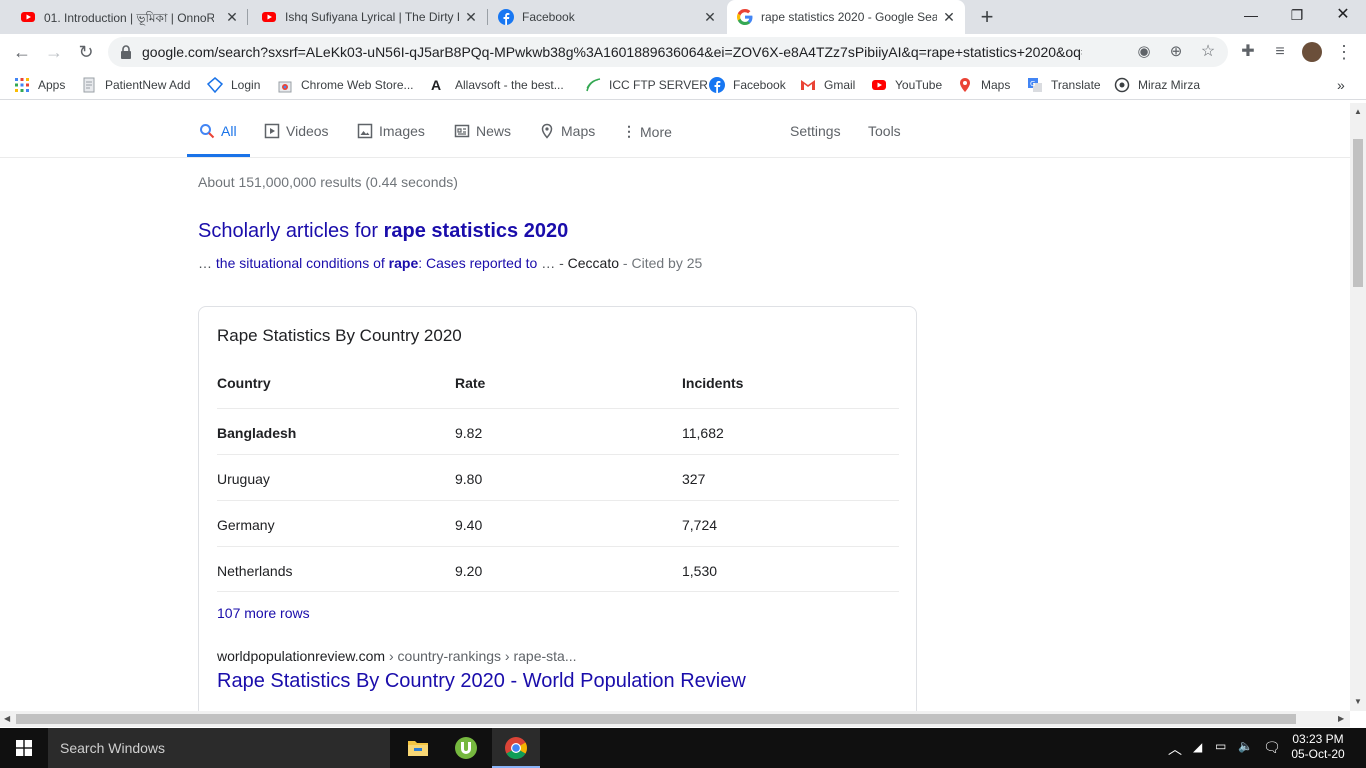 The height and width of the screenshot is (768, 1366). Describe the element at coordinates (52, 85) in the screenshot. I see `bookmark-label: Apps` at that location.